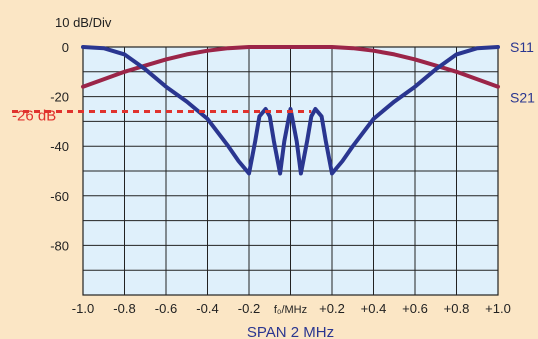  Describe the element at coordinates (124, 308) in the screenshot. I see `x-tick-label: -0.8` at that location.